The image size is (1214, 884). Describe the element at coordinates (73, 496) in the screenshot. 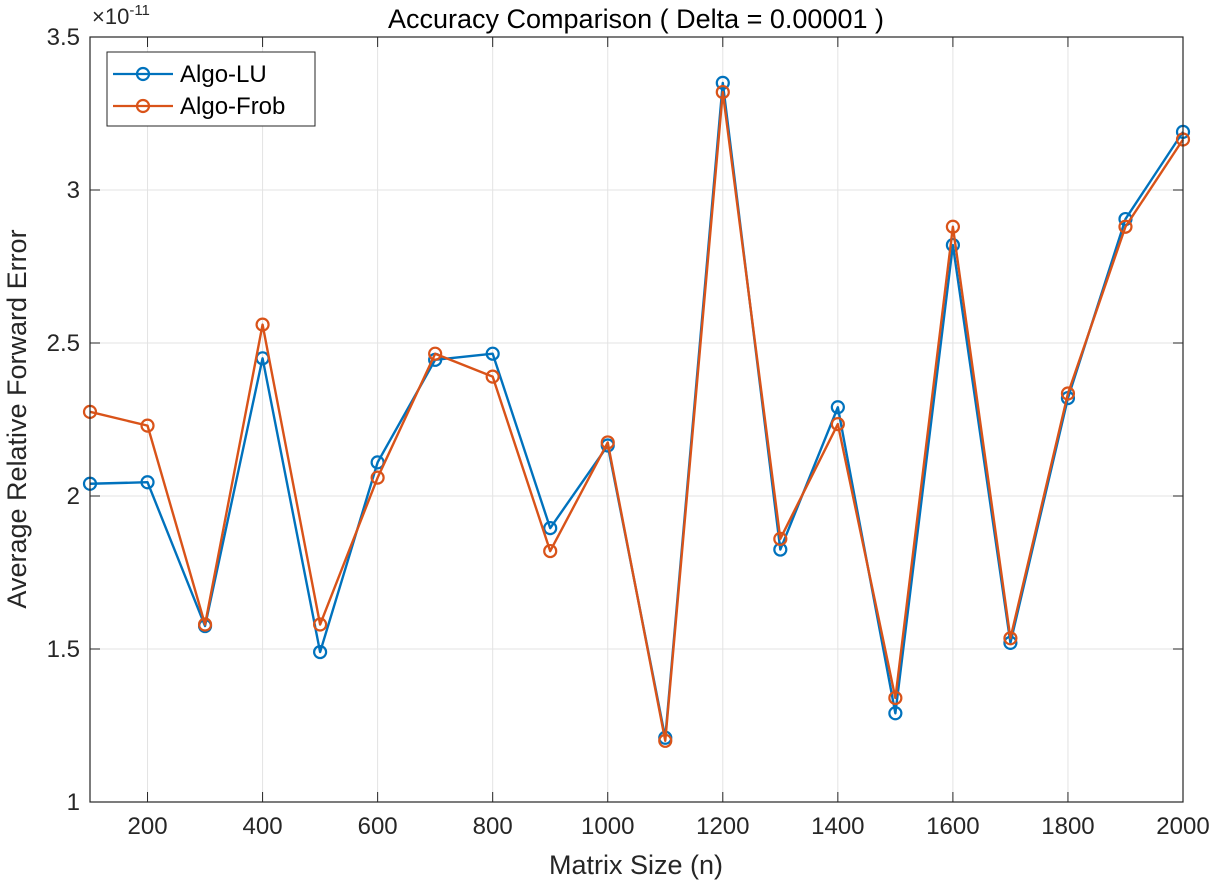

I see `y-tick-label: 2` at that location.